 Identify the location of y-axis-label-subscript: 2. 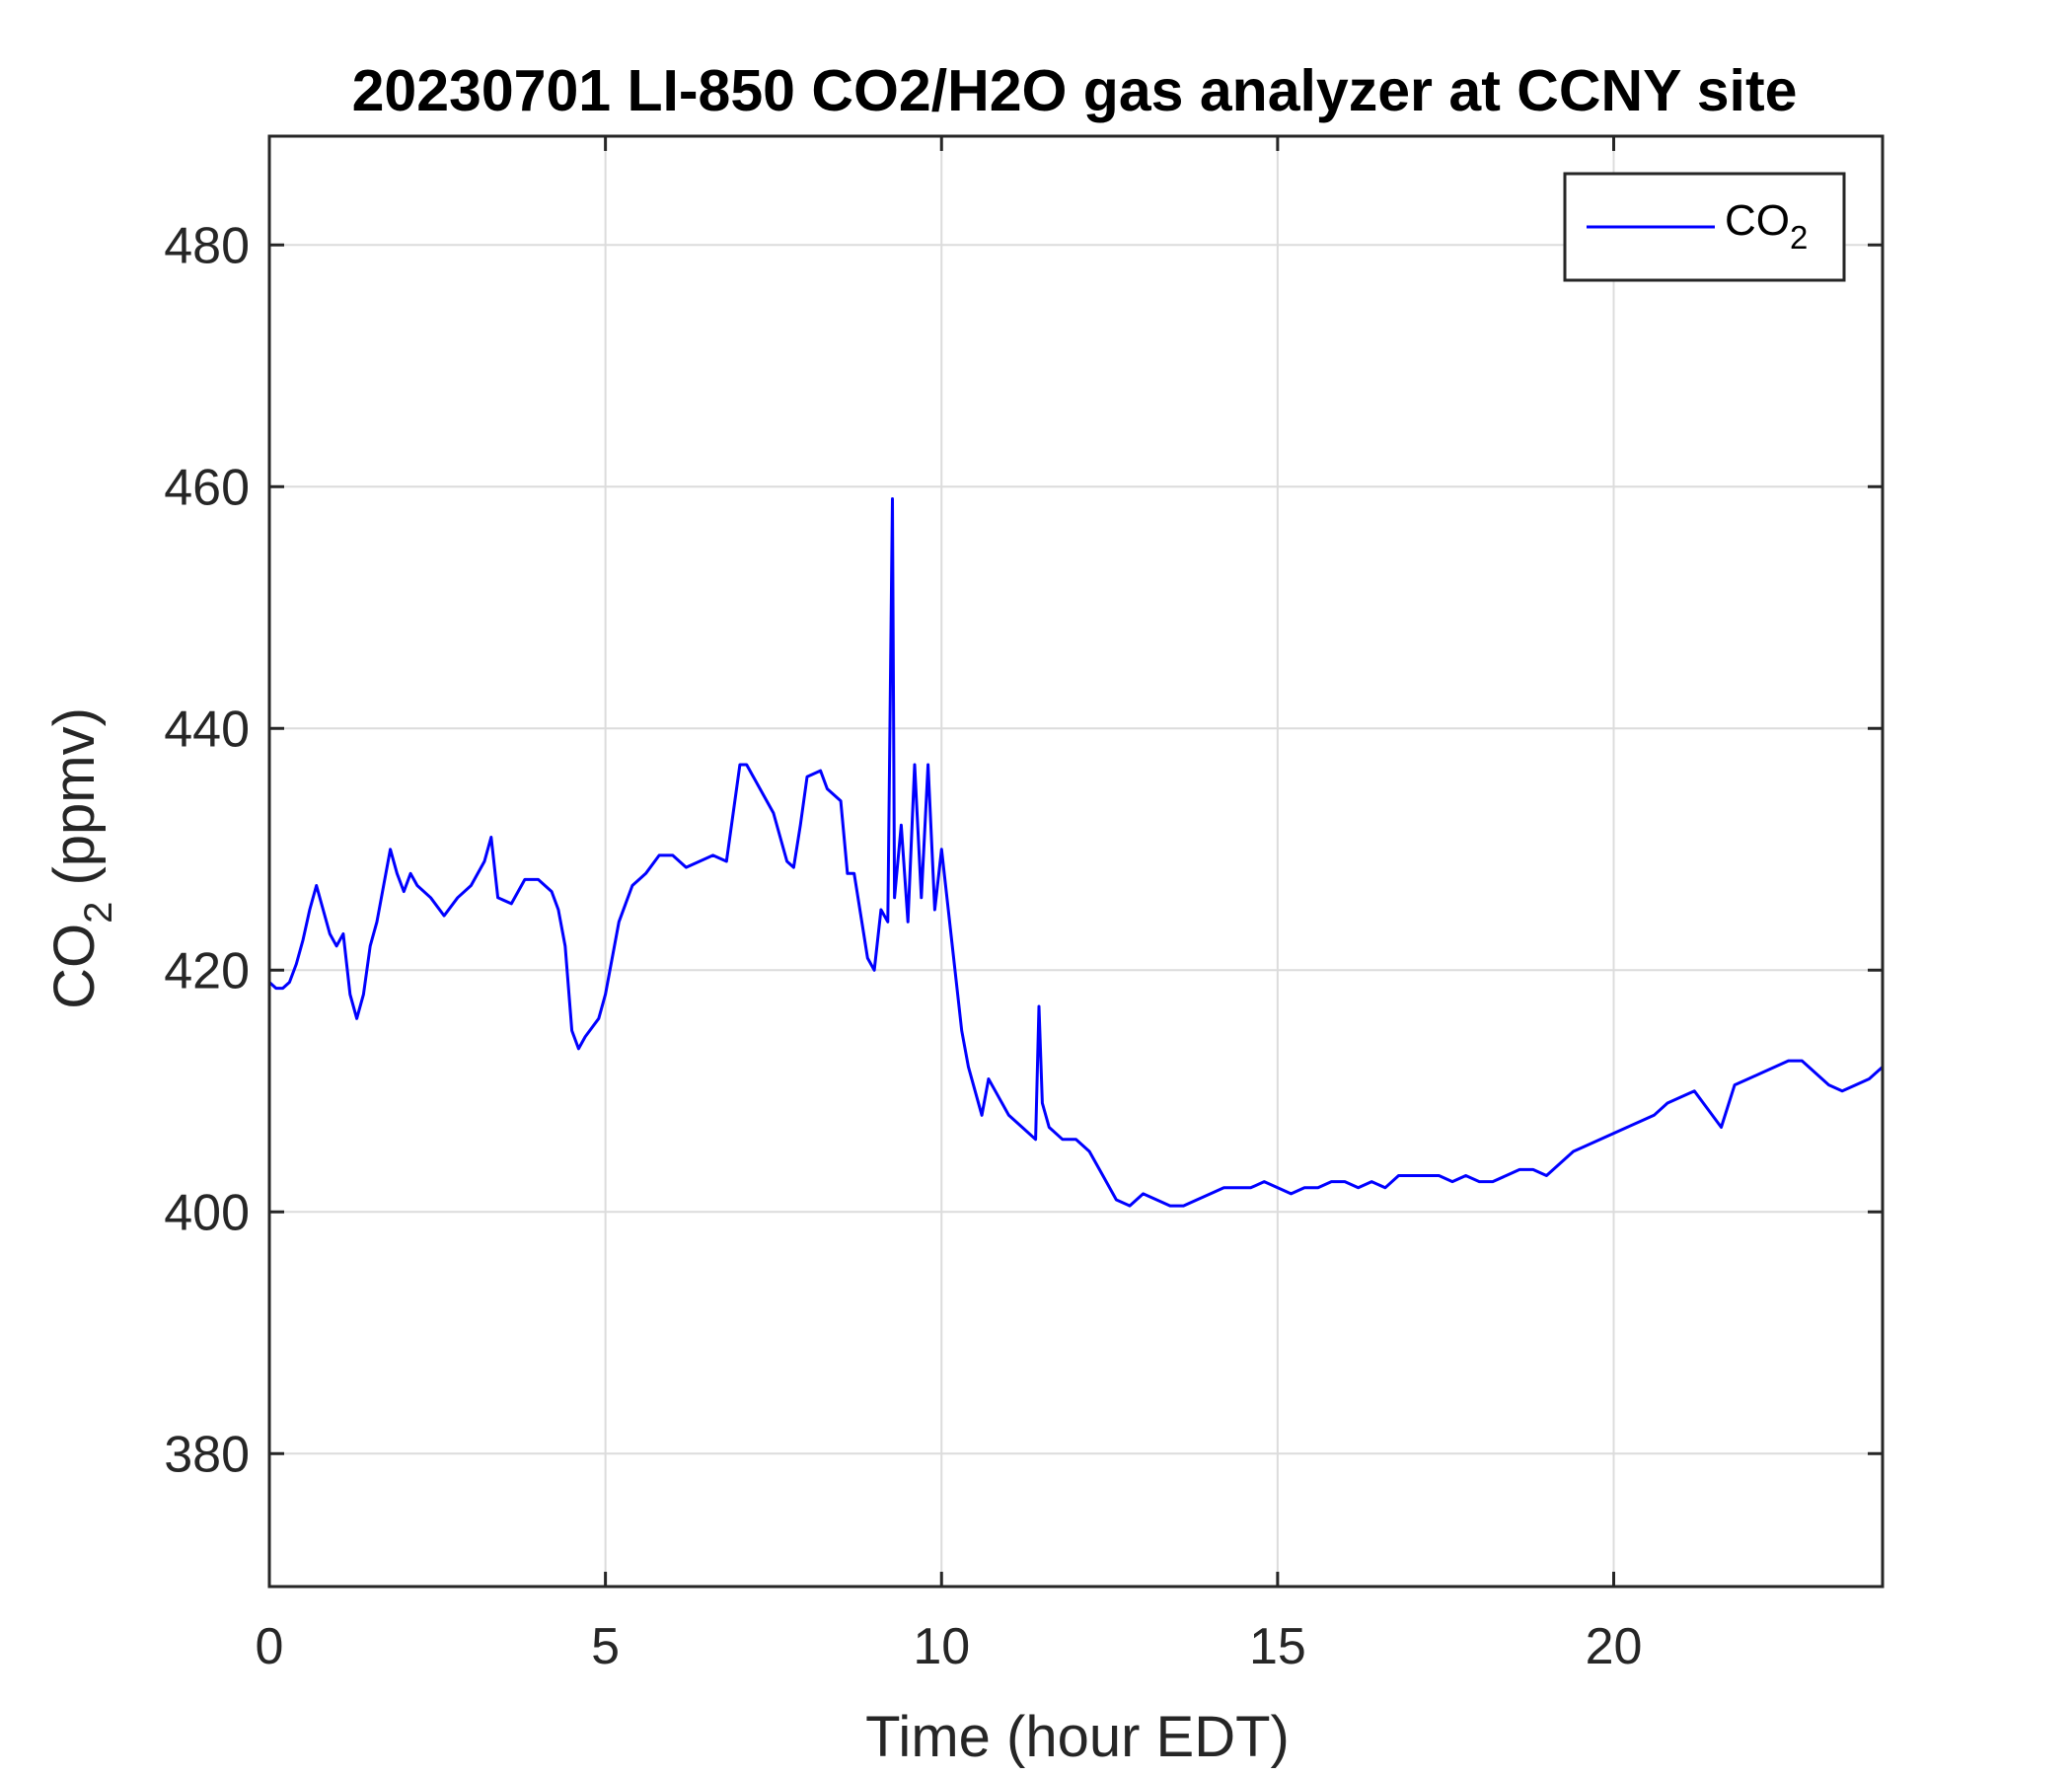
(99, 913).